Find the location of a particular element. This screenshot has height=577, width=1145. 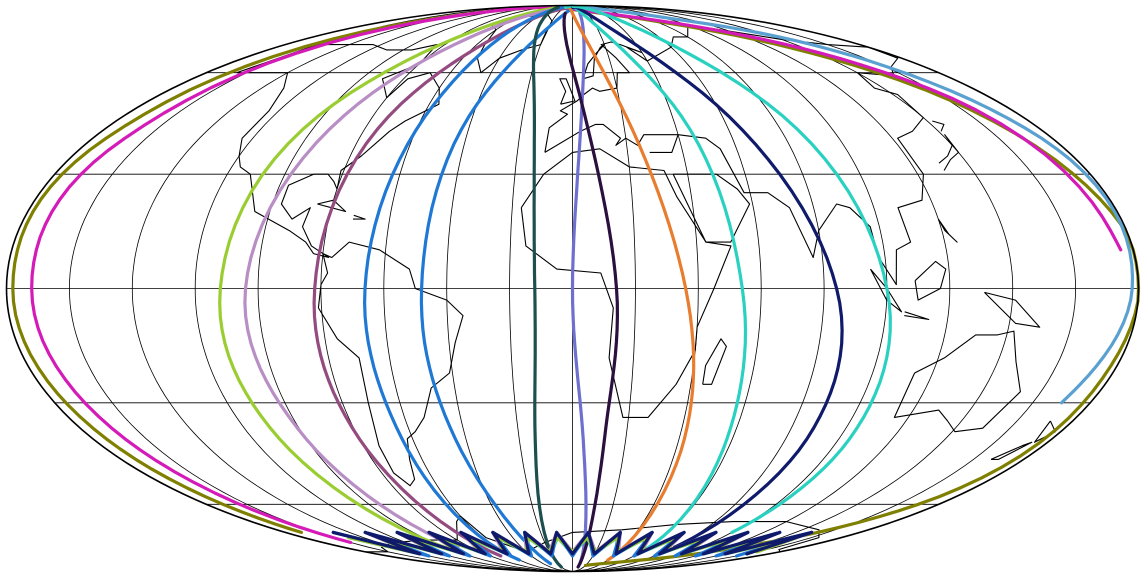

polar-track-zigzag is located at coordinates (572, 543).